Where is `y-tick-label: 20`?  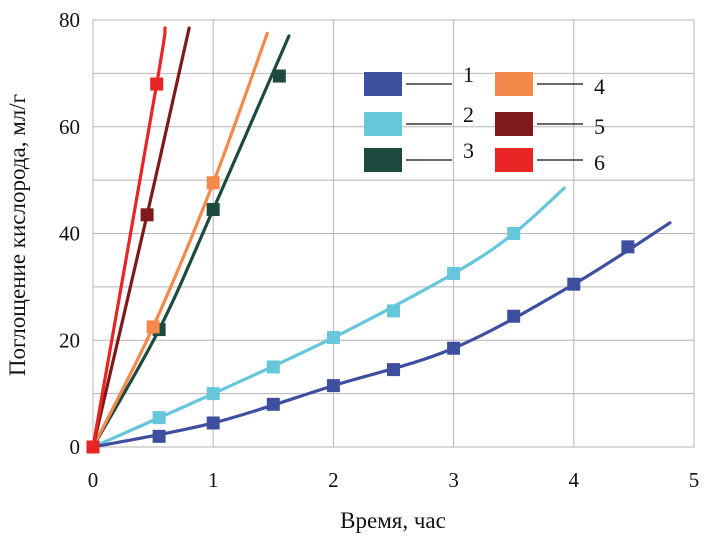 y-tick-label: 20 is located at coordinates (69, 340).